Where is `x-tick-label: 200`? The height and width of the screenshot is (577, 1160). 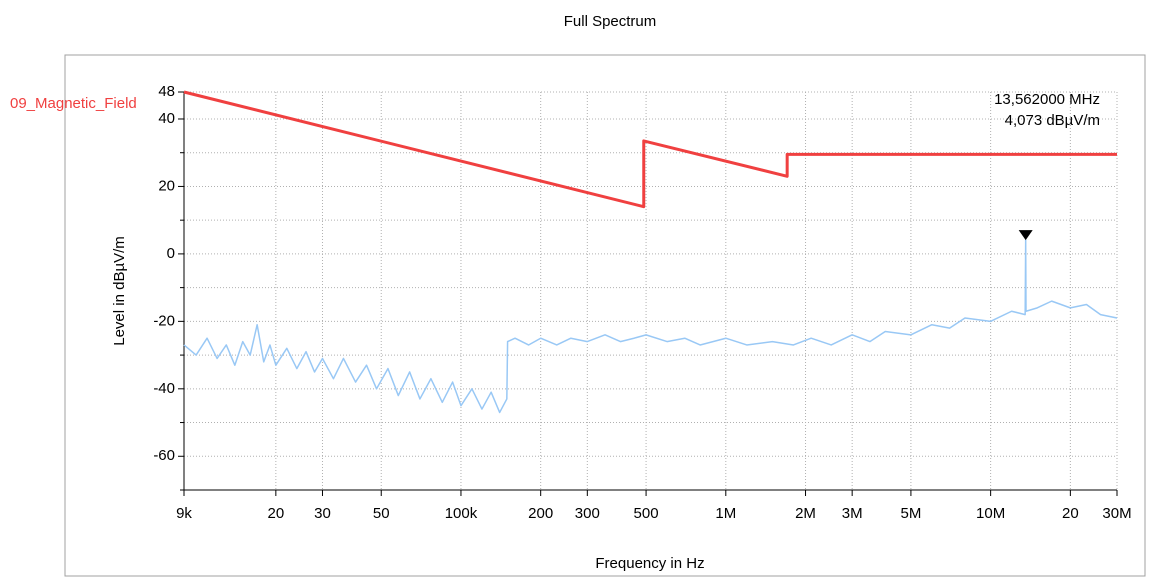
x-tick-label: 200 is located at coordinates (540, 513).